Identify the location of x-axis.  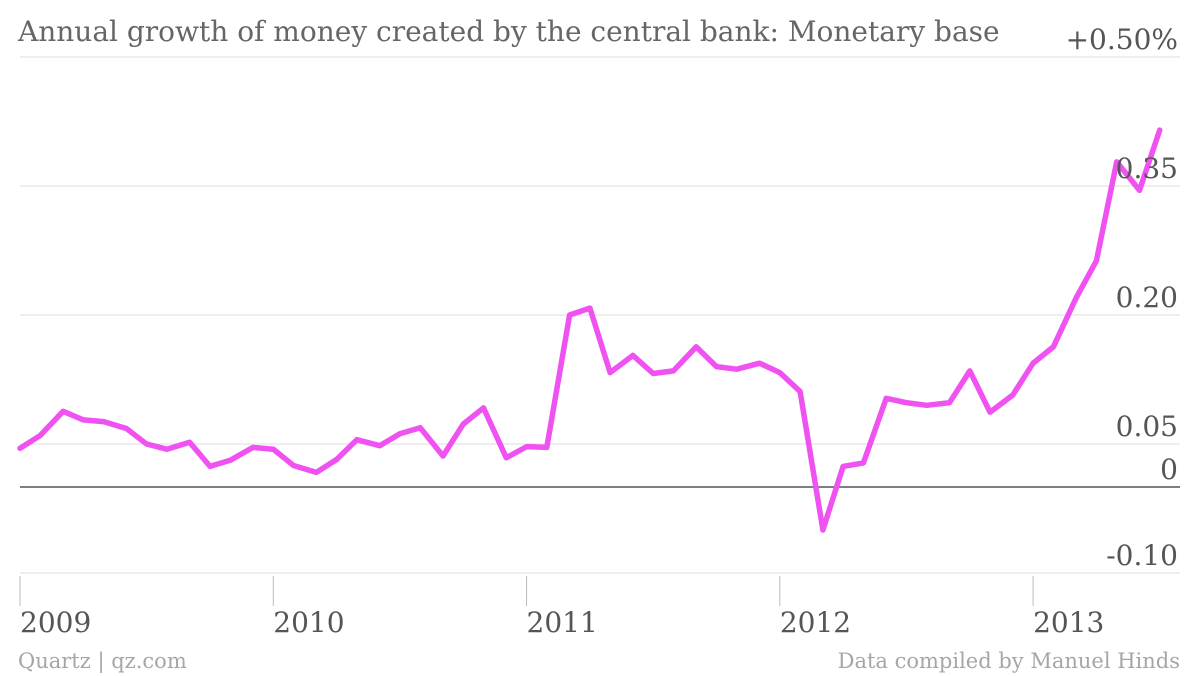
(526, 591).